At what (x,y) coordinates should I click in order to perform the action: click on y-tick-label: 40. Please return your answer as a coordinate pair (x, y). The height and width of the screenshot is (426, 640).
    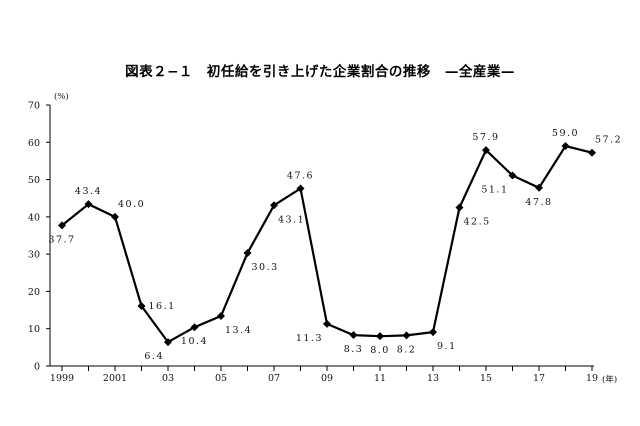
    Looking at the image, I should click on (34, 217).